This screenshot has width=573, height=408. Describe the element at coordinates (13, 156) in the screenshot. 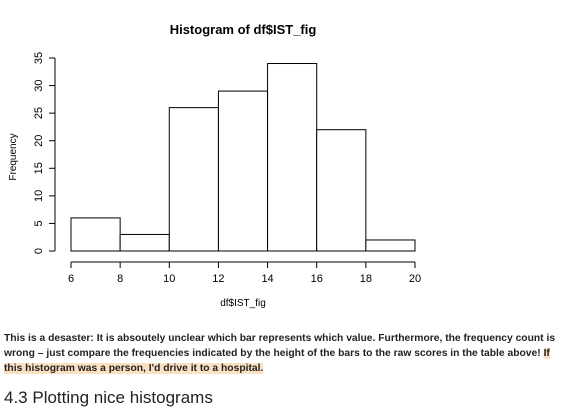

I see `y-axis-label: Frequency` at that location.